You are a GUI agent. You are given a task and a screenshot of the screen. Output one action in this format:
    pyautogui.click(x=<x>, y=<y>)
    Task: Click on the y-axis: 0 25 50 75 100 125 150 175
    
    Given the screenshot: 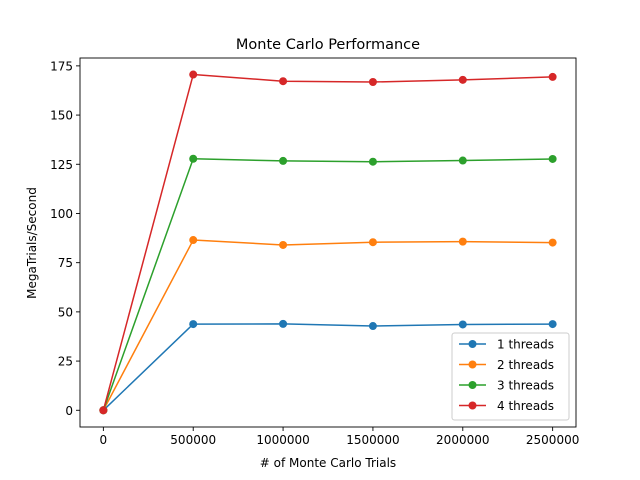 What is the action you would take?
    pyautogui.click(x=65, y=238)
    